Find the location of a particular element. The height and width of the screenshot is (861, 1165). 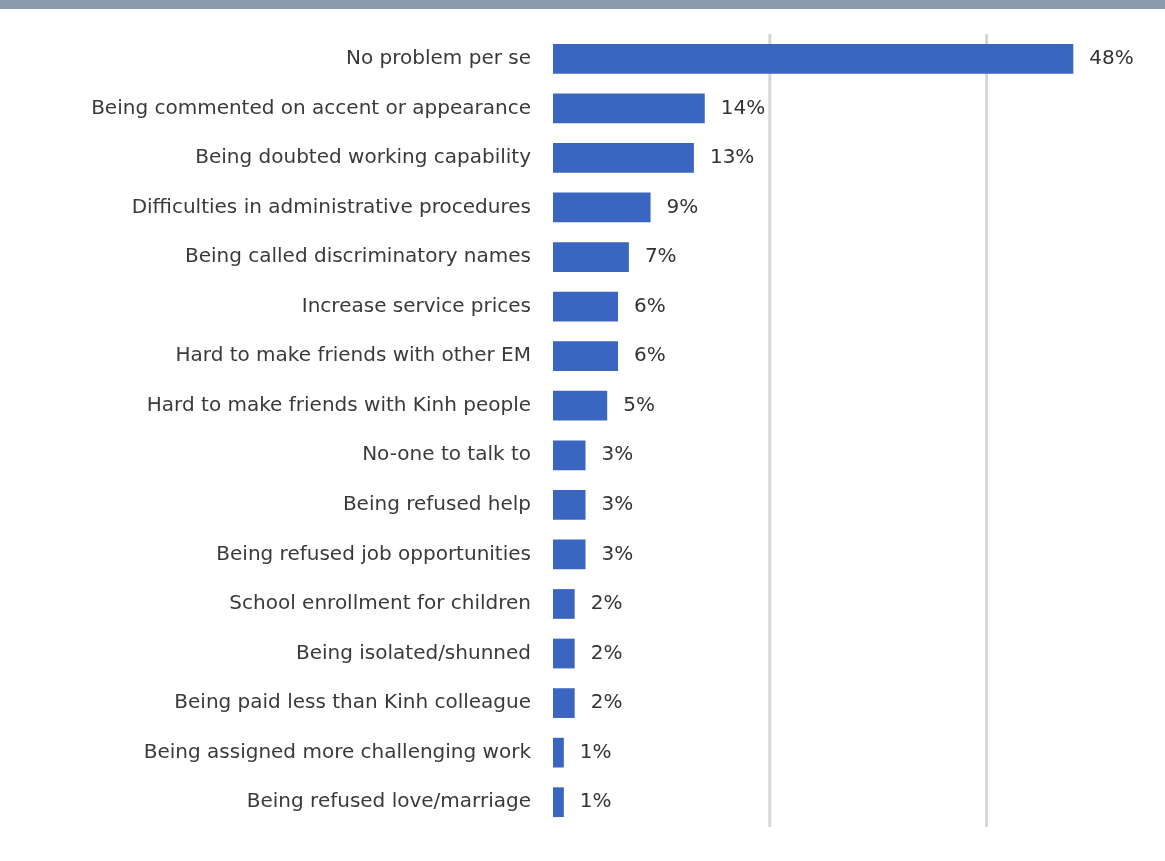

y-tick-label: Increase service prices is located at coordinates (416, 304).